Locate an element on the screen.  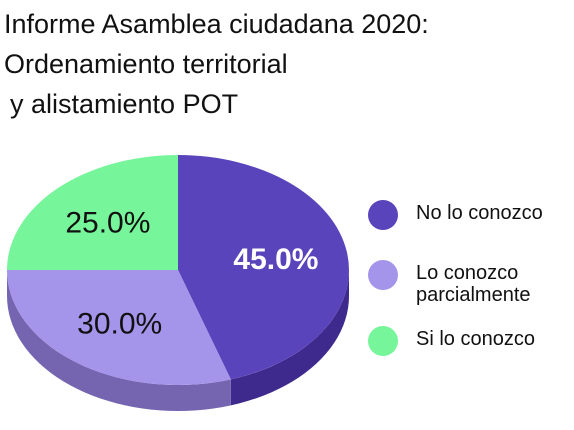
legend-label-line: parcialmente is located at coordinates (473, 295).